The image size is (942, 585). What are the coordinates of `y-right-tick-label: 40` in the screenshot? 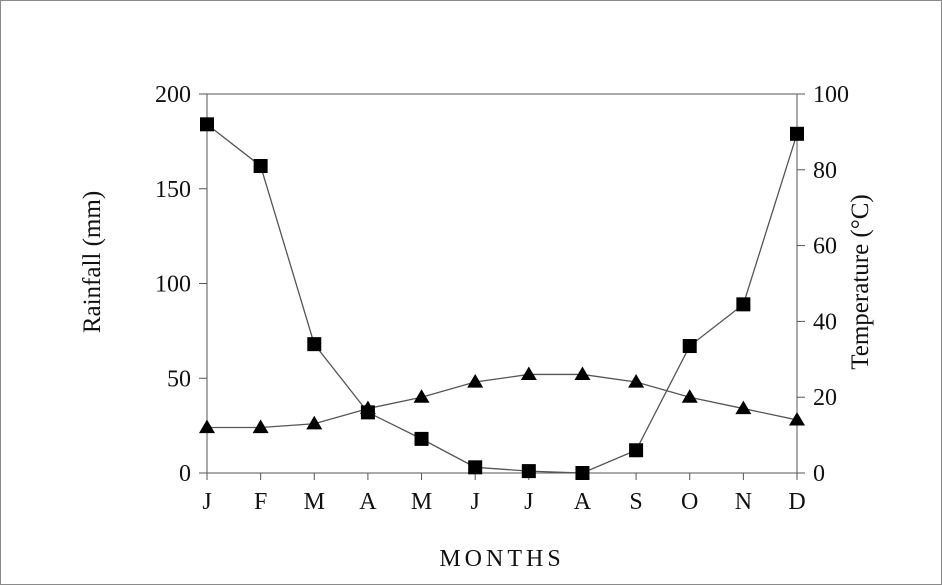 It's located at (825, 322).